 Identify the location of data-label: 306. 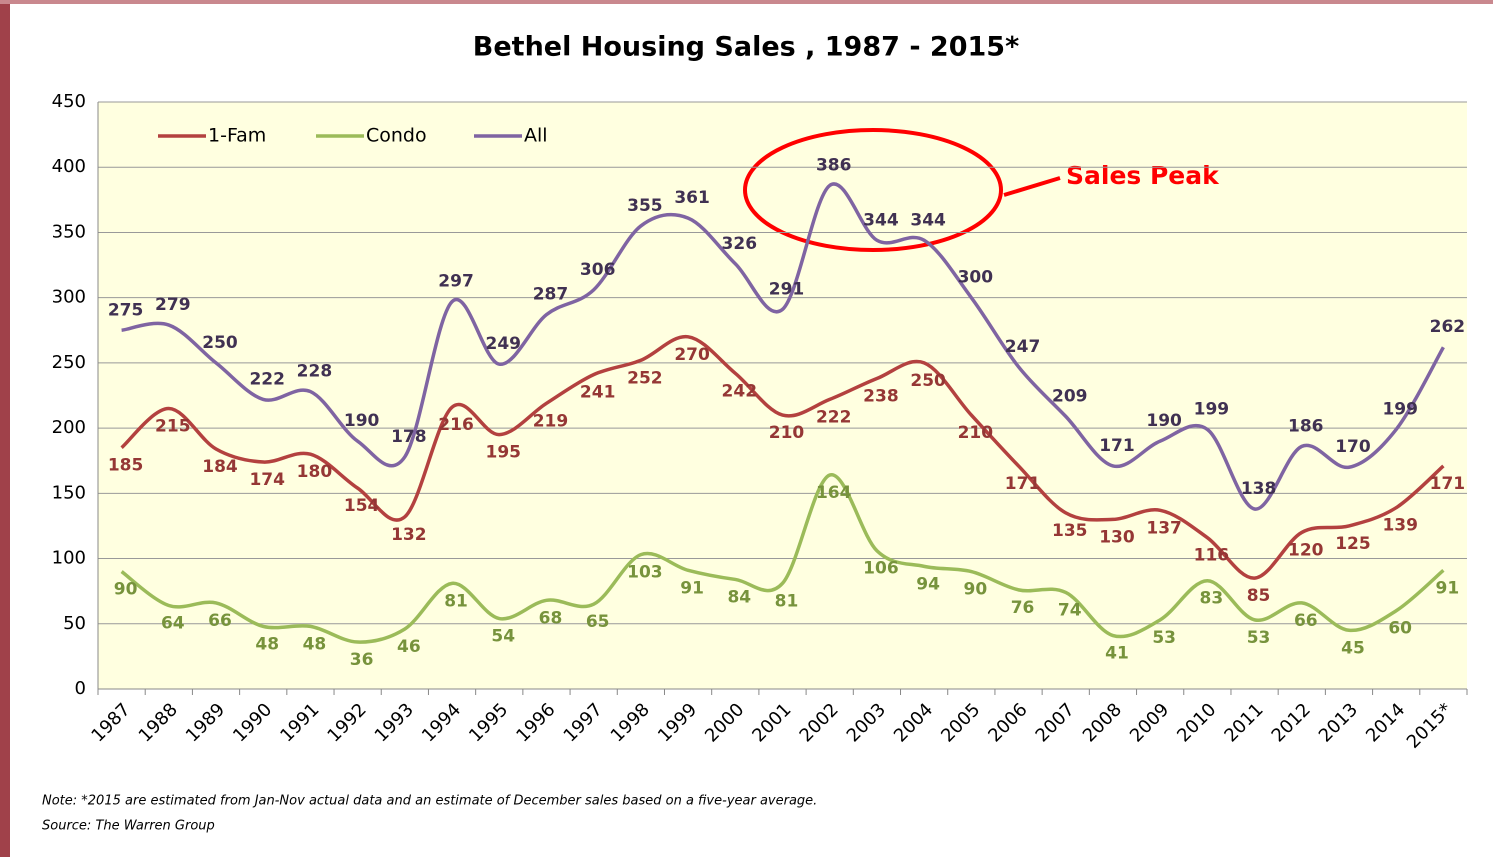
(598, 270).